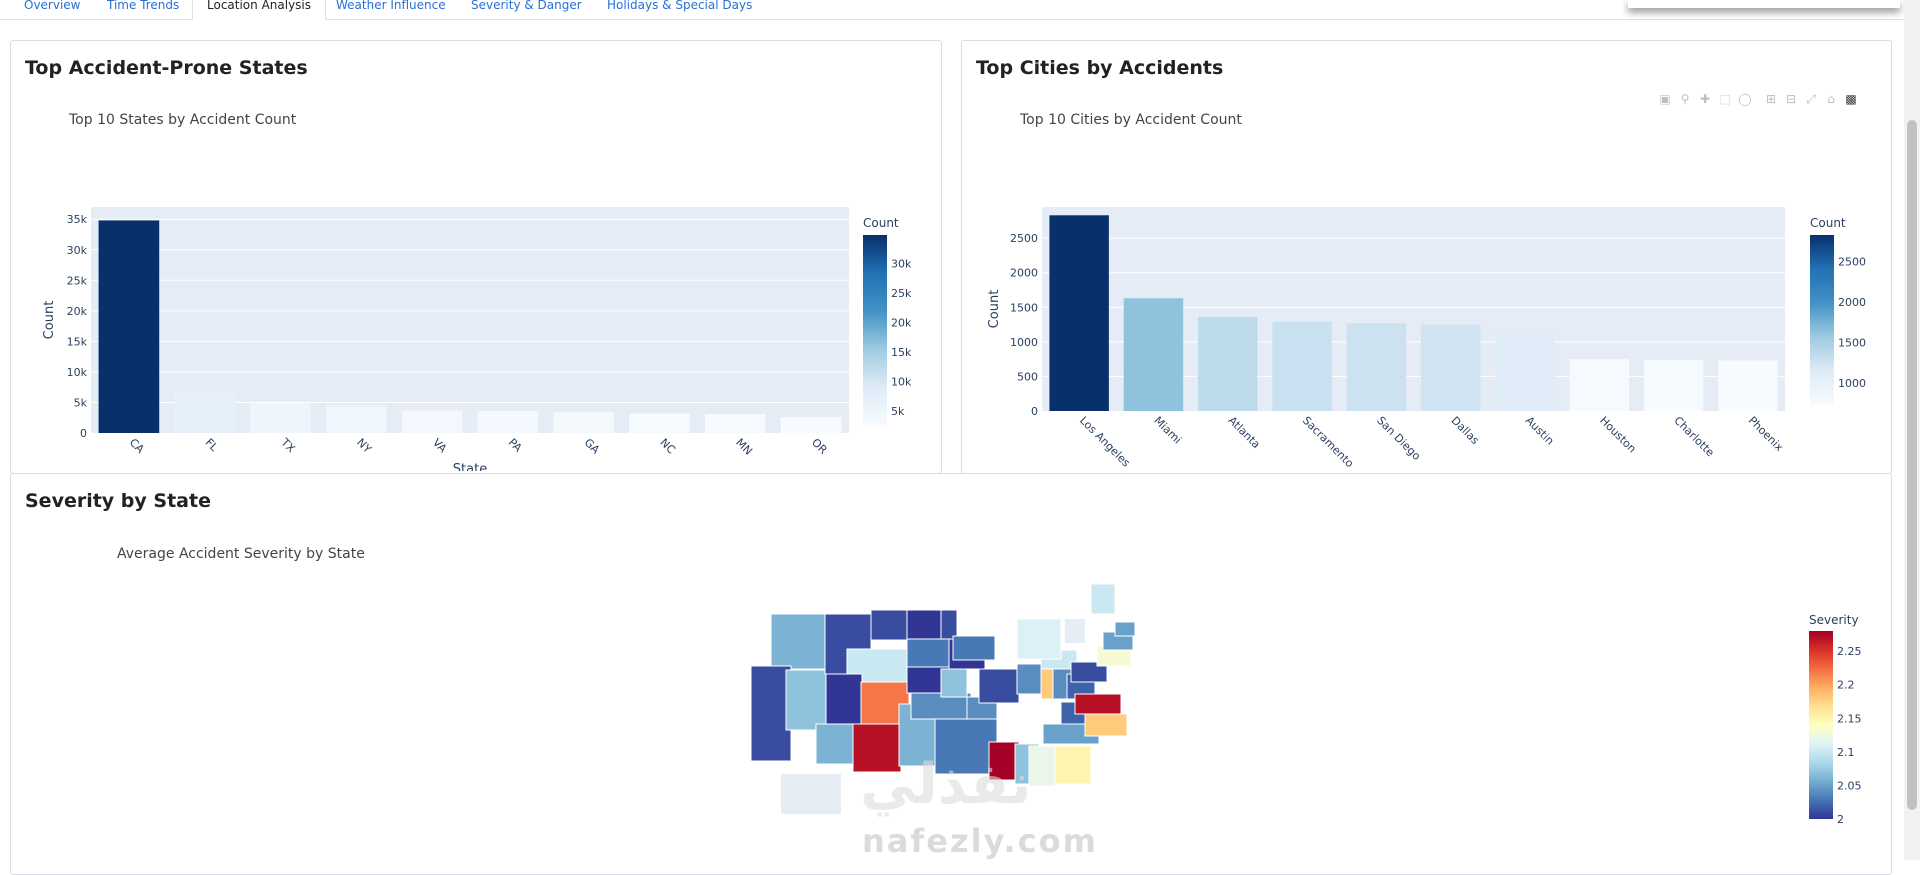 The image size is (1920, 875). Describe the element at coordinates (980, 841) in the screenshot. I see `watermark-text: nafezly.com` at that location.